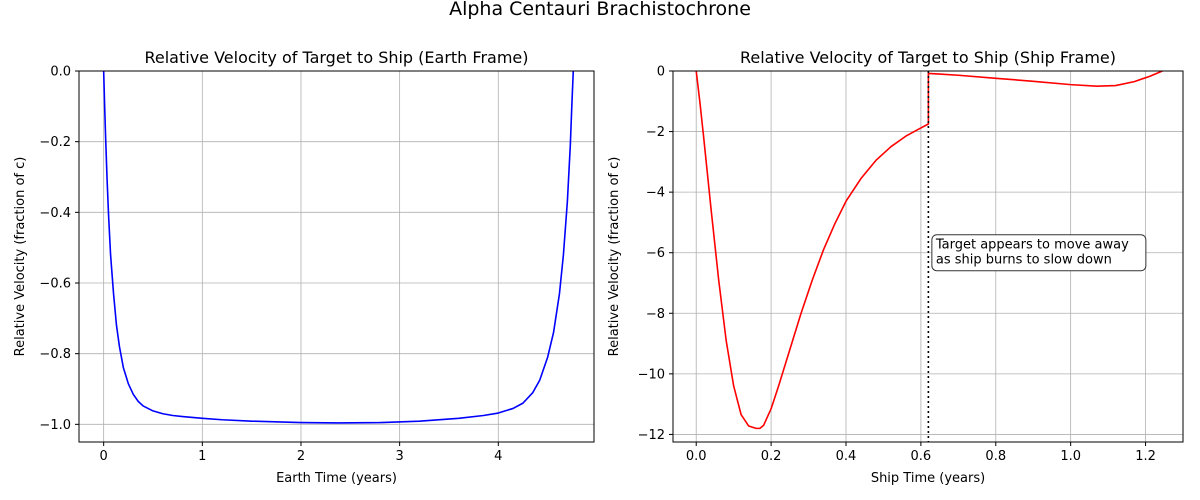  Describe the element at coordinates (921, 456) in the screenshot. I see `x-tick-label: 0.6` at that location.